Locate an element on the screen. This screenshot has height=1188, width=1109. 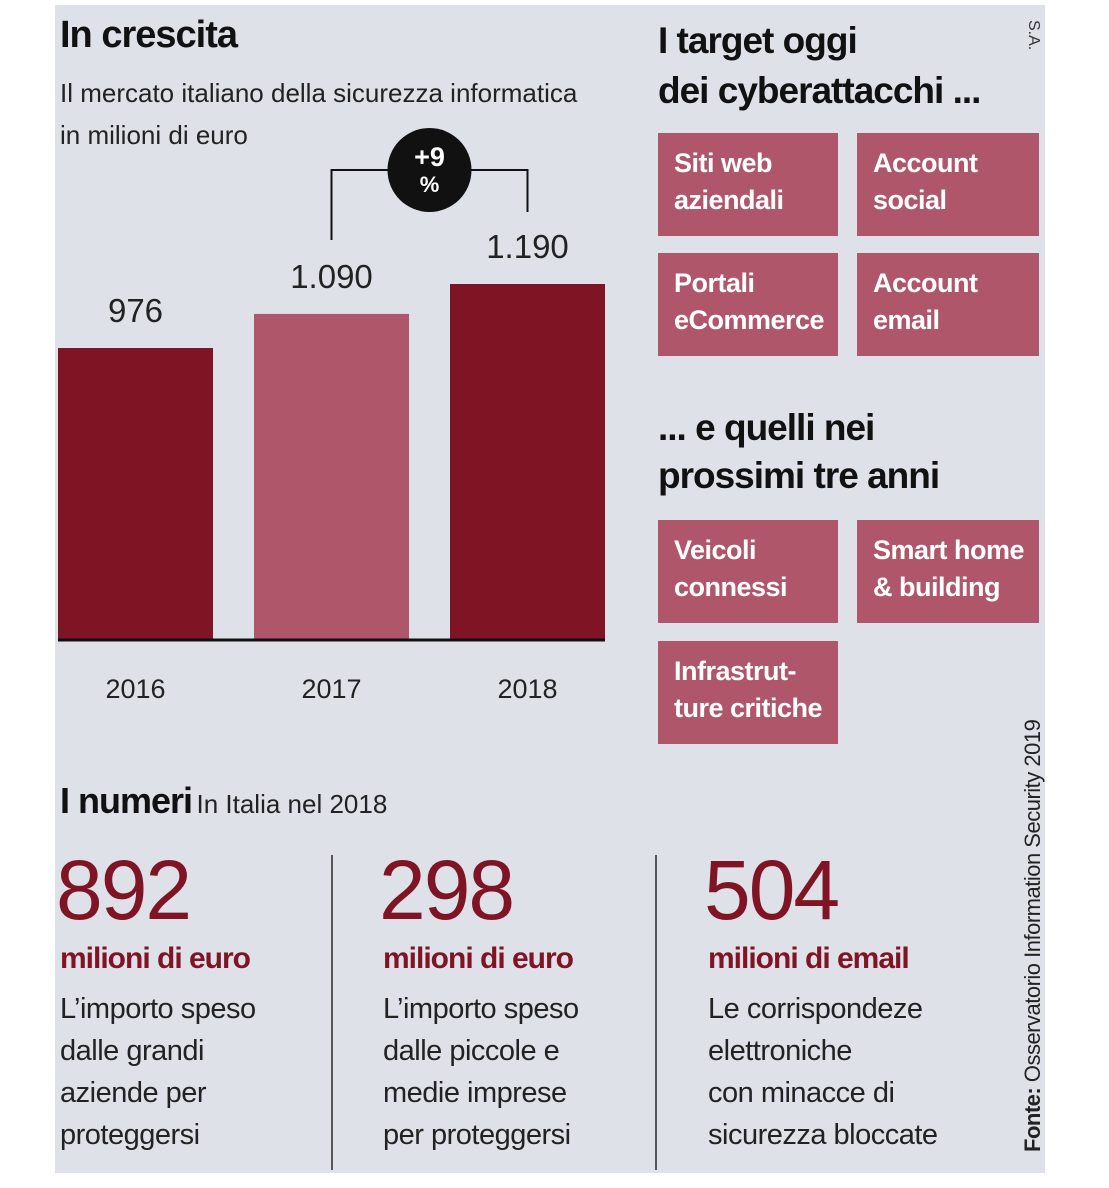
box-line: ture critiche is located at coordinates (748, 708).